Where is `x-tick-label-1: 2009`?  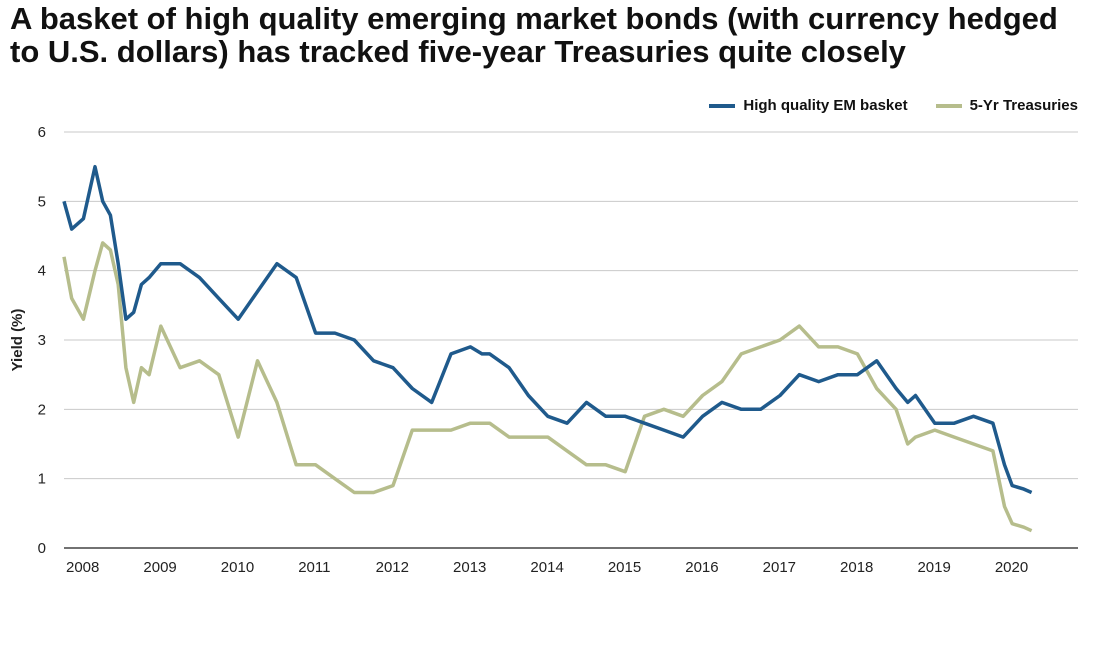 x-tick-label-1: 2009 is located at coordinates (159, 567).